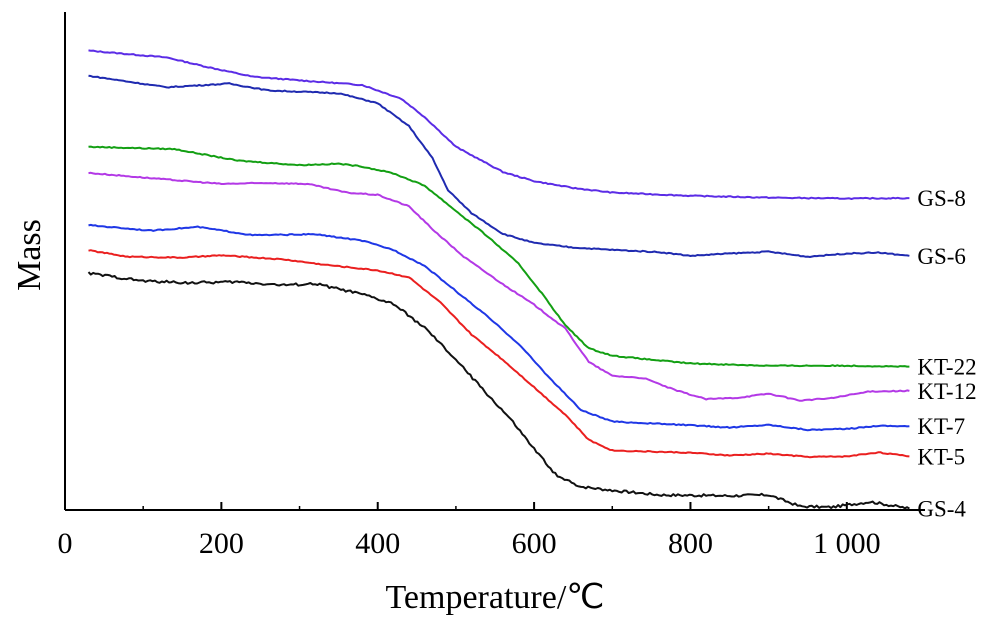  What do you see at coordinates (941, 509) in the screenshot?
I see `series-label-gs-4: GS-4` at bounding box center [941, 509].